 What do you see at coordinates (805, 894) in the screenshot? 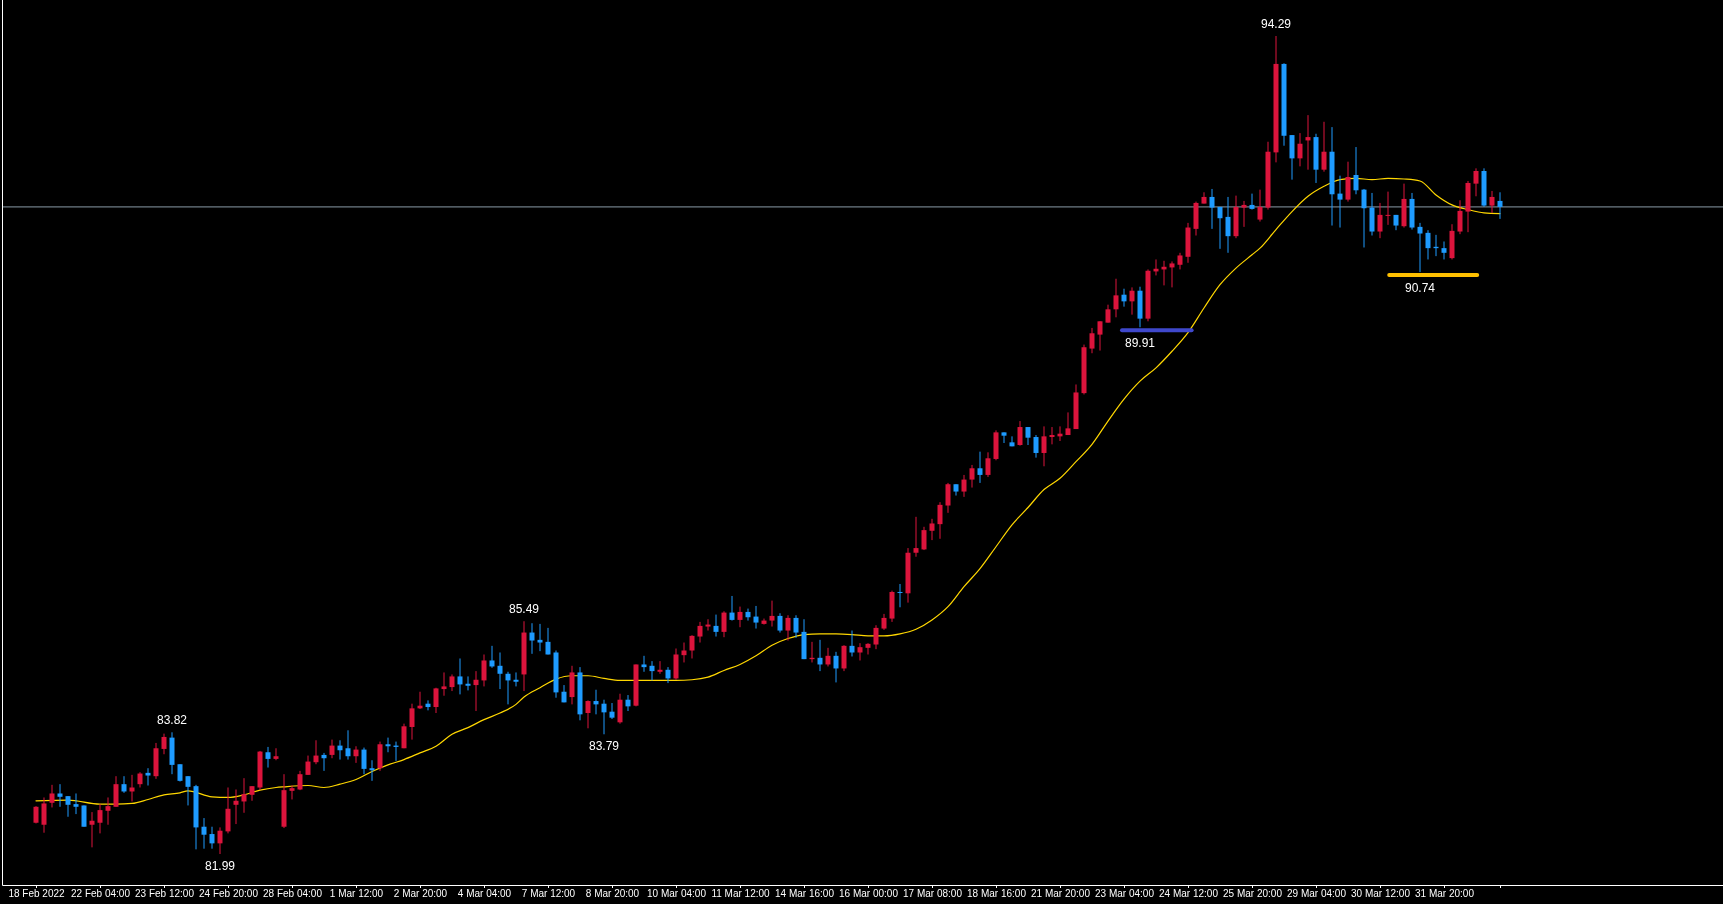
I see `x-tick-label: 14 Mar 16:00` at bounding box center [805, 894].